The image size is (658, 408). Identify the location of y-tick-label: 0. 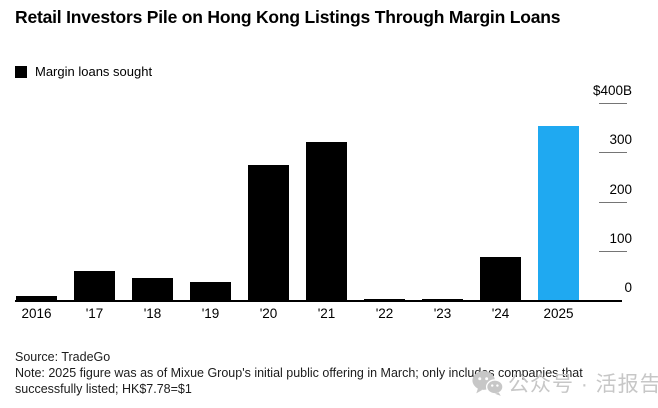
(628, 287).